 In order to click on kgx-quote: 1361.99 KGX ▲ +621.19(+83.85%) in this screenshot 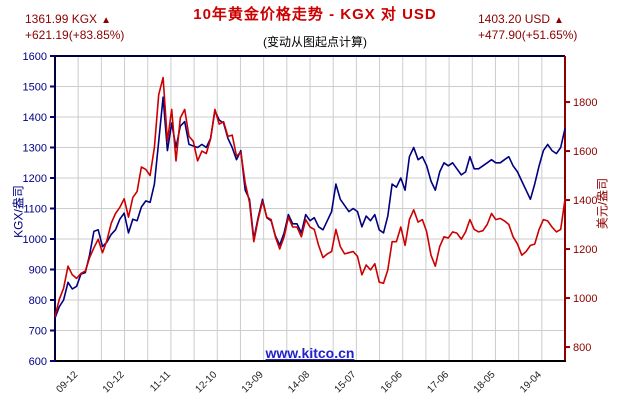, I will do `click(74, 27)`.